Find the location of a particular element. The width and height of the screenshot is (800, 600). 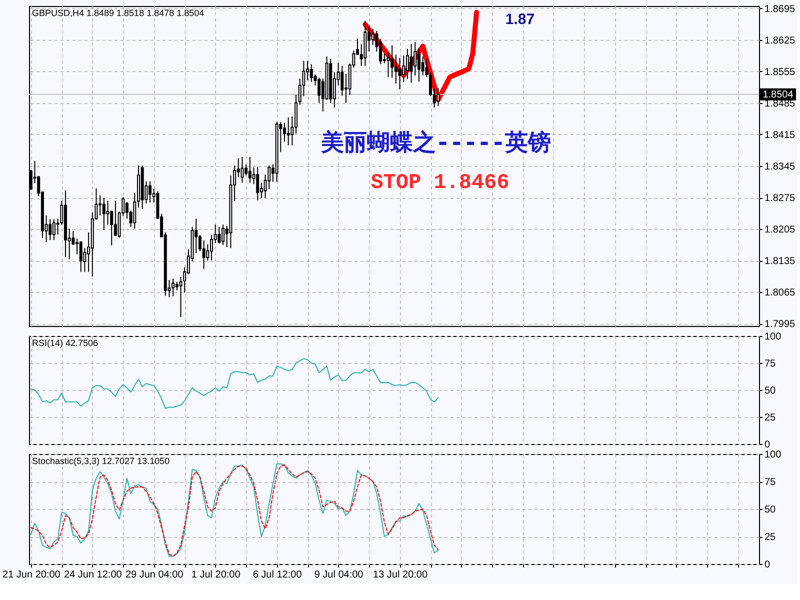

chart-title: RSI(14) 42.7506 is located at coordinates (65, 343).